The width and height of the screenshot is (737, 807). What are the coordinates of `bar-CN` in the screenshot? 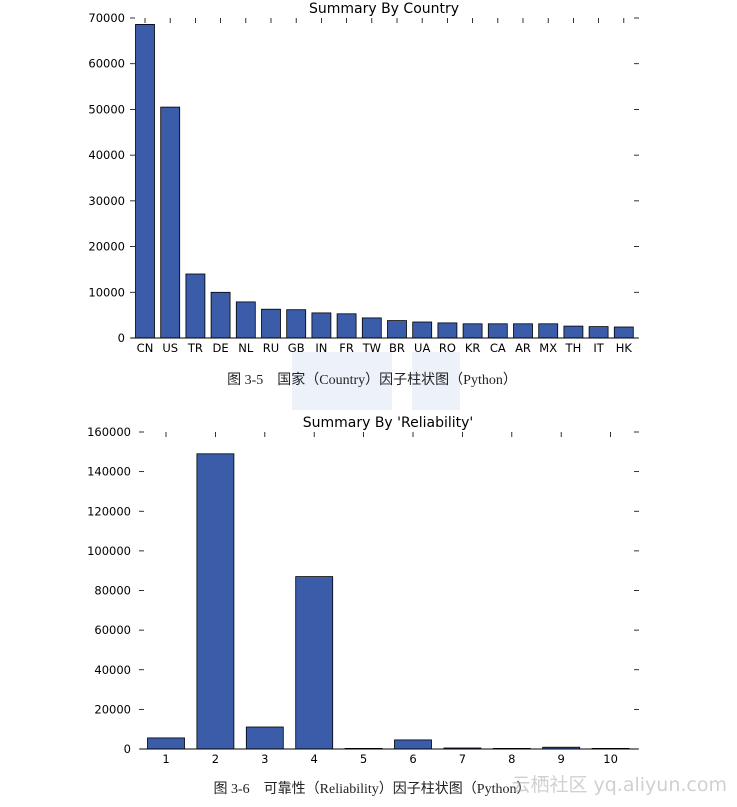 It's located at (145, 181).